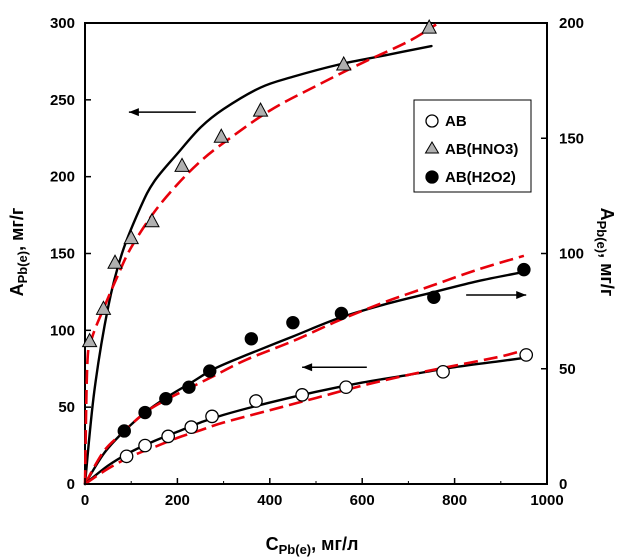 The width and height of the screenshot is (619, 560). What do you see at coordinates (607, 214) in the screenshot?
I see `y-axis-right-title-main: A` at bounding box center [607, 214].